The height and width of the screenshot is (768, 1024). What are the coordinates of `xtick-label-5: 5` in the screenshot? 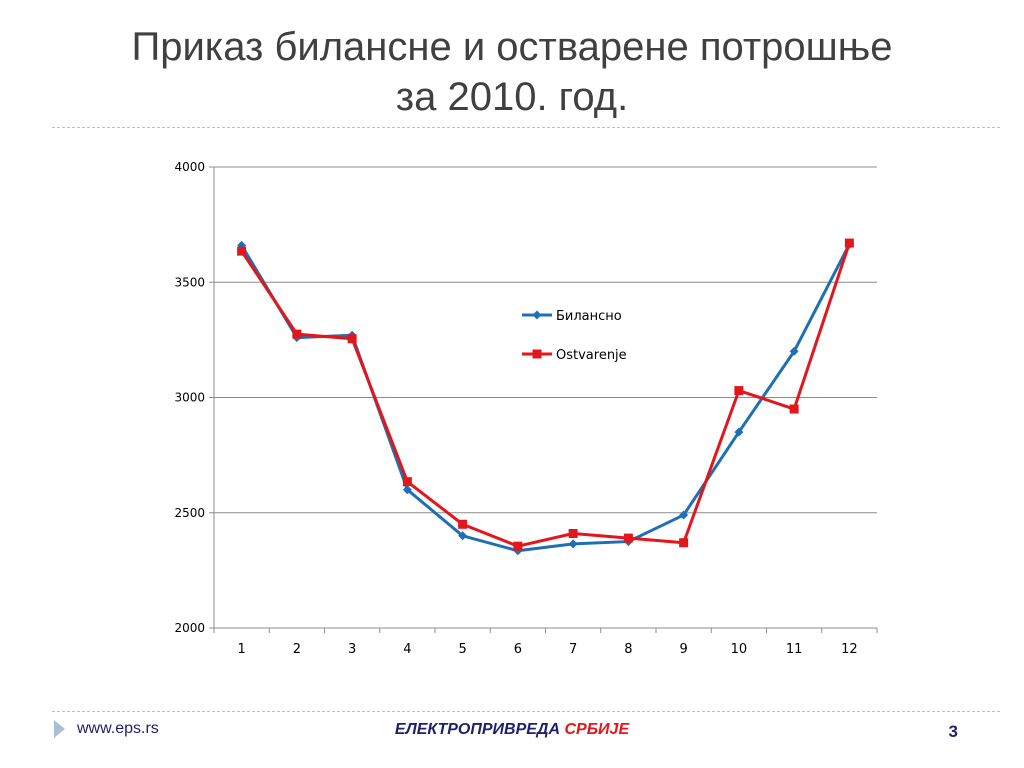 It's located at (462, 649).